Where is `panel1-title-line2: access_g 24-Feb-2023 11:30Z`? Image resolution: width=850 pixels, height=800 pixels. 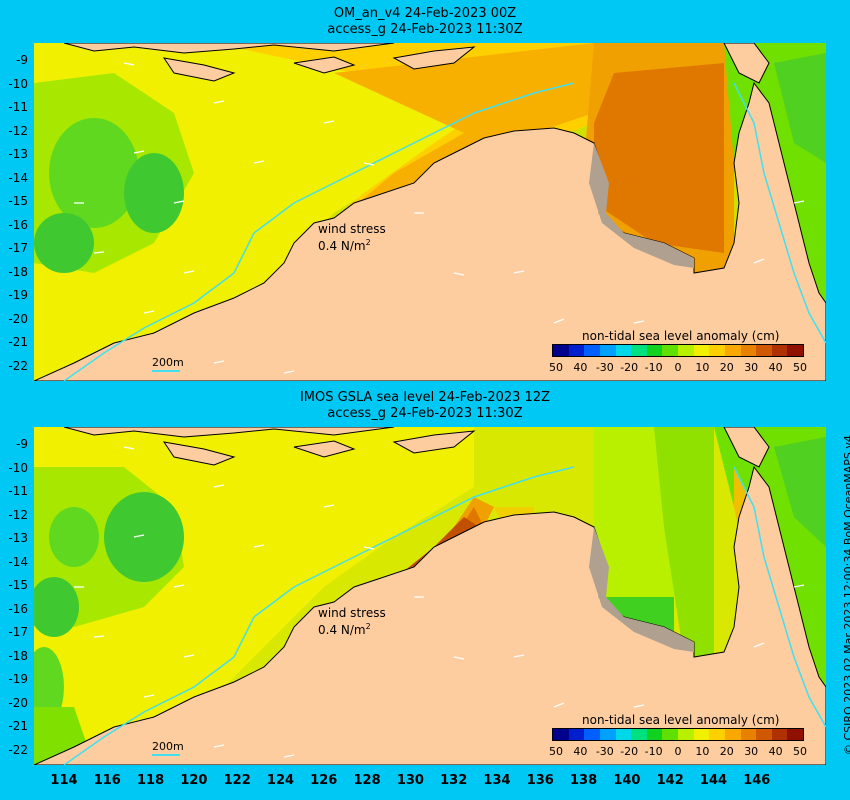 panel1-title-line2: access_g 24-Feb-2023 11:30Z is located at coordinates (425, 29).